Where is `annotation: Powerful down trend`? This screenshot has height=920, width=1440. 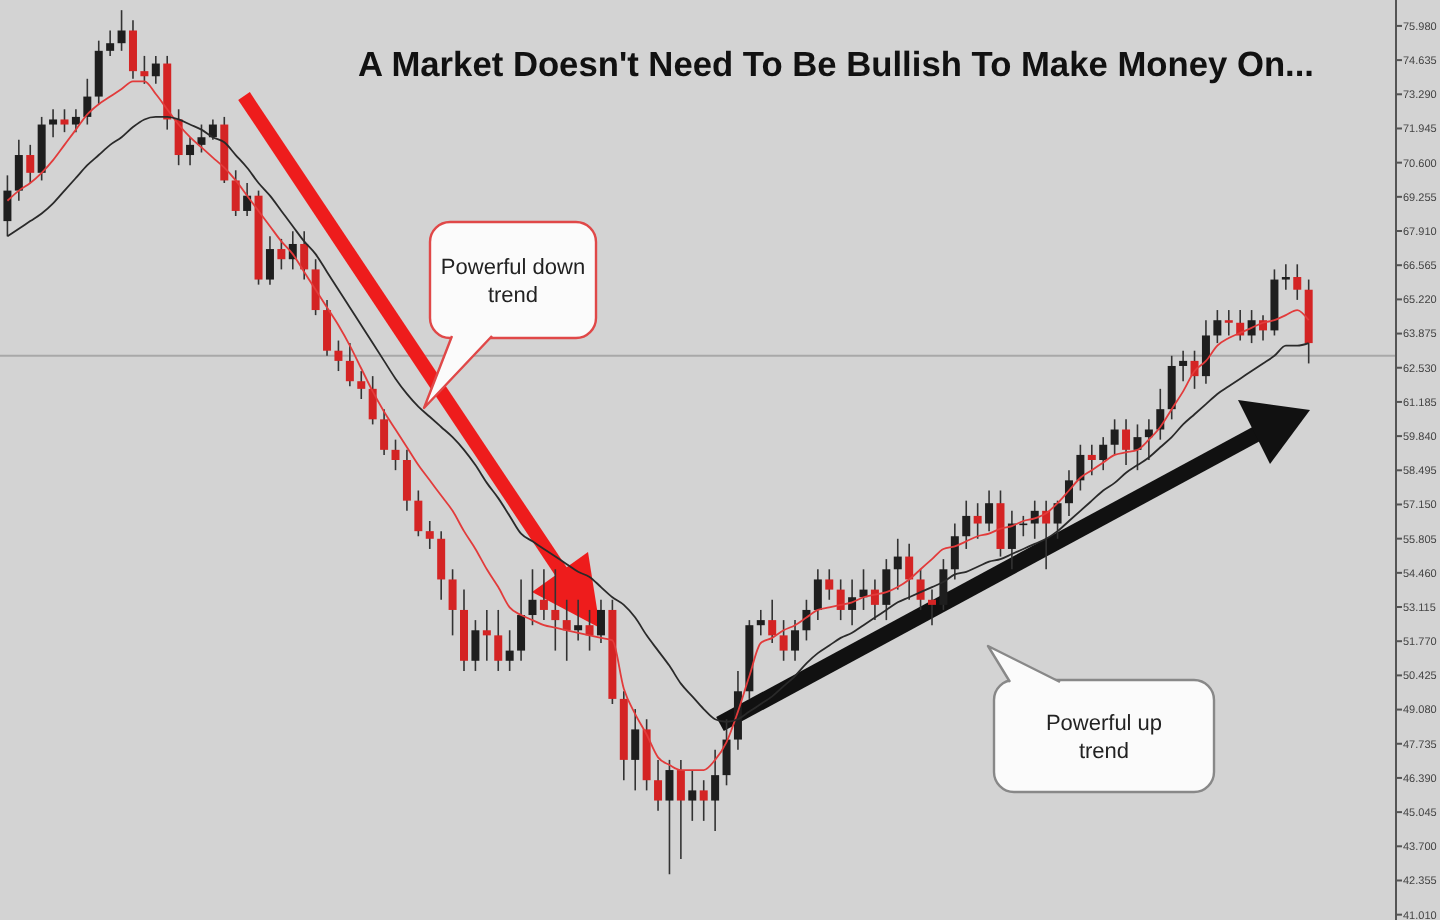 annotation: Powerful down trend is located at coordinates (513, 282).